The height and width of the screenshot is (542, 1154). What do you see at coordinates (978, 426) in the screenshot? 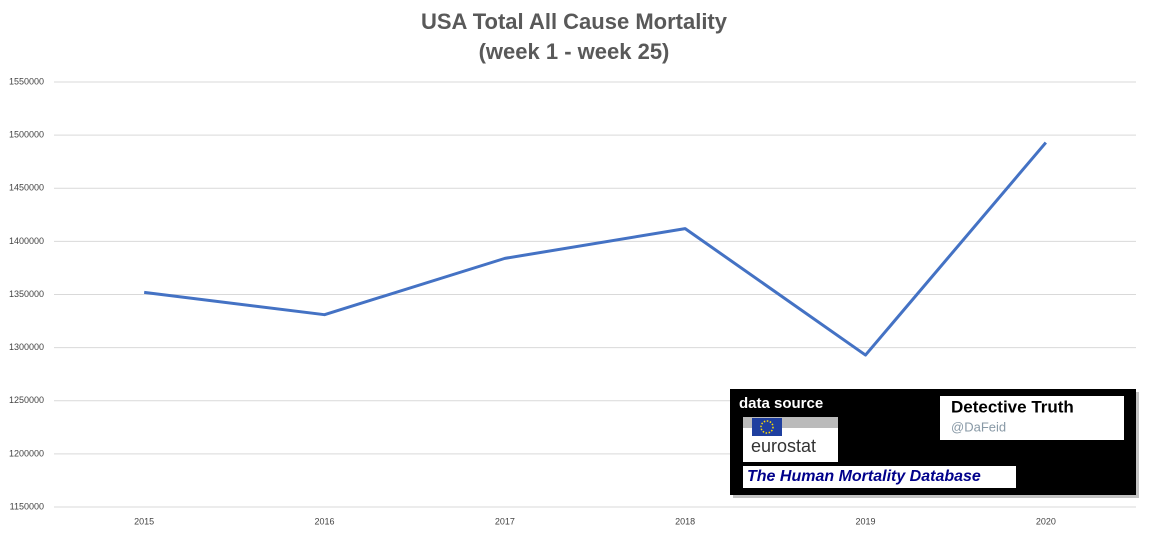
I see `handle: @DaFeid` at bounding box center [978, 426].